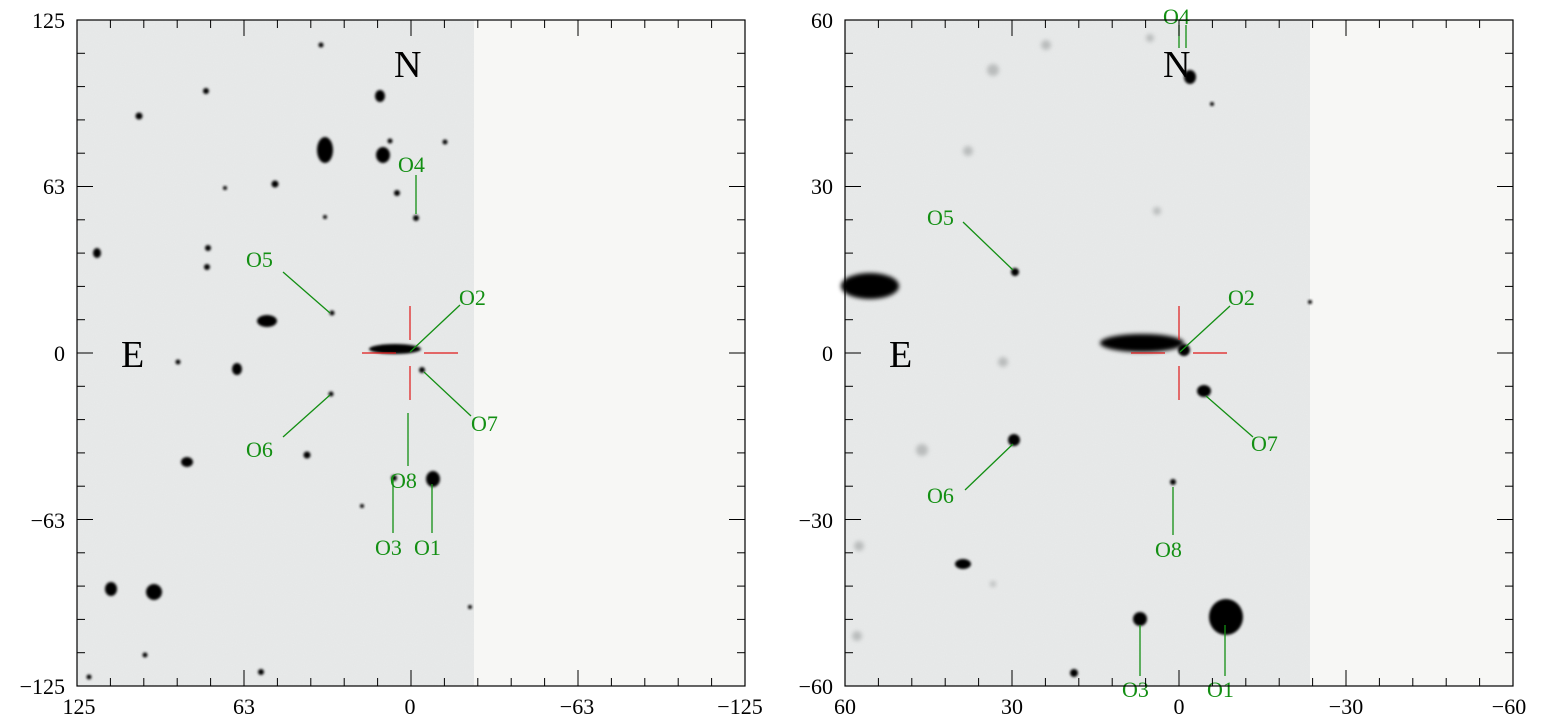 The width and height of the screenshot is (1554, 727). Describe the element at coordinates (427, 547) in the screenshot. I see `left-label-o1: O1` at that location.